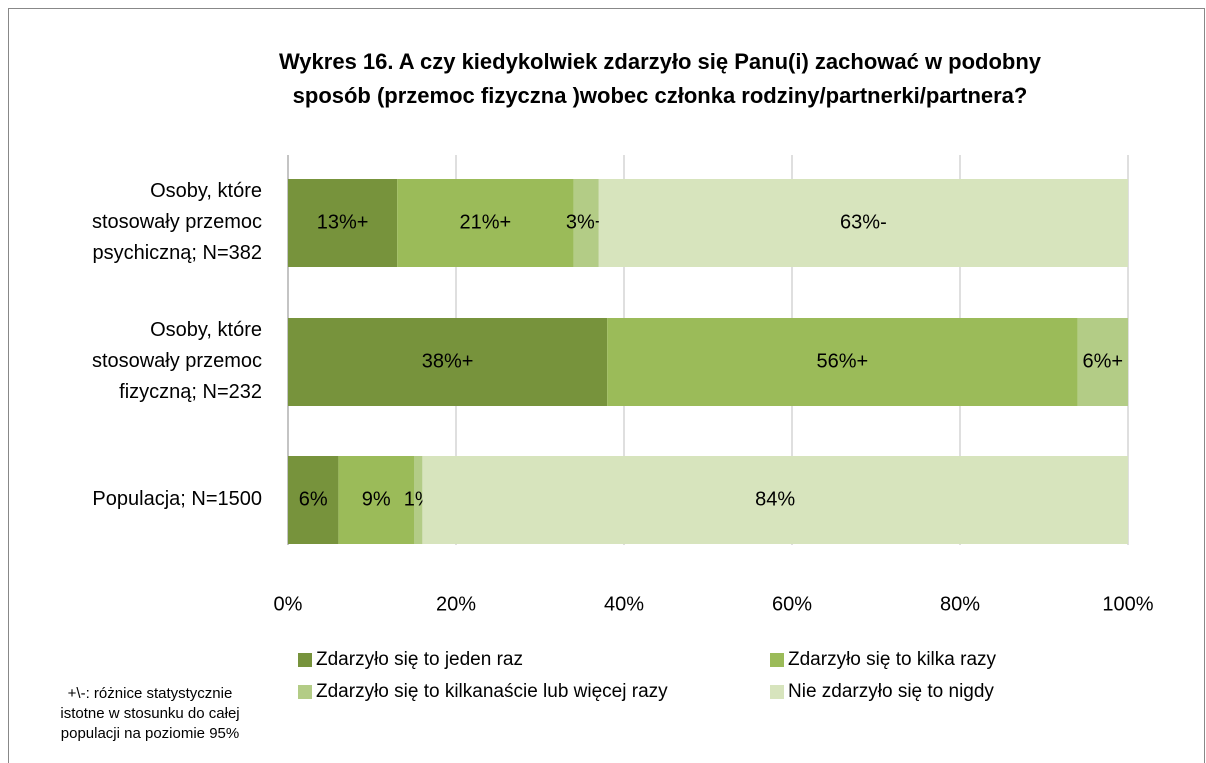 Image resolution: width=1206 pixels, height=763 pixels. Describe the element at coordinates (288, 604) in the screenshot. I see `x-tick-label: 0%` at that location.